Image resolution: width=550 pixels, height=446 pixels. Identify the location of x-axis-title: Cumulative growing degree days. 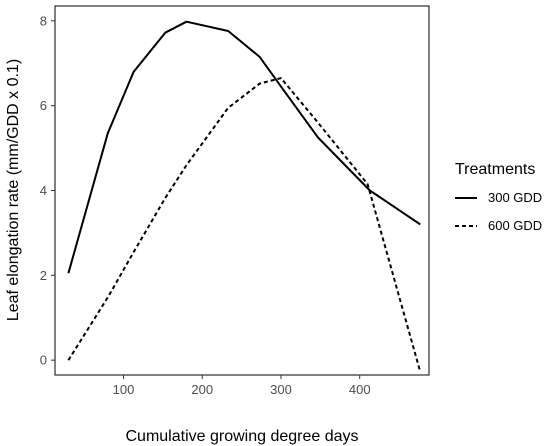
(241, 436).